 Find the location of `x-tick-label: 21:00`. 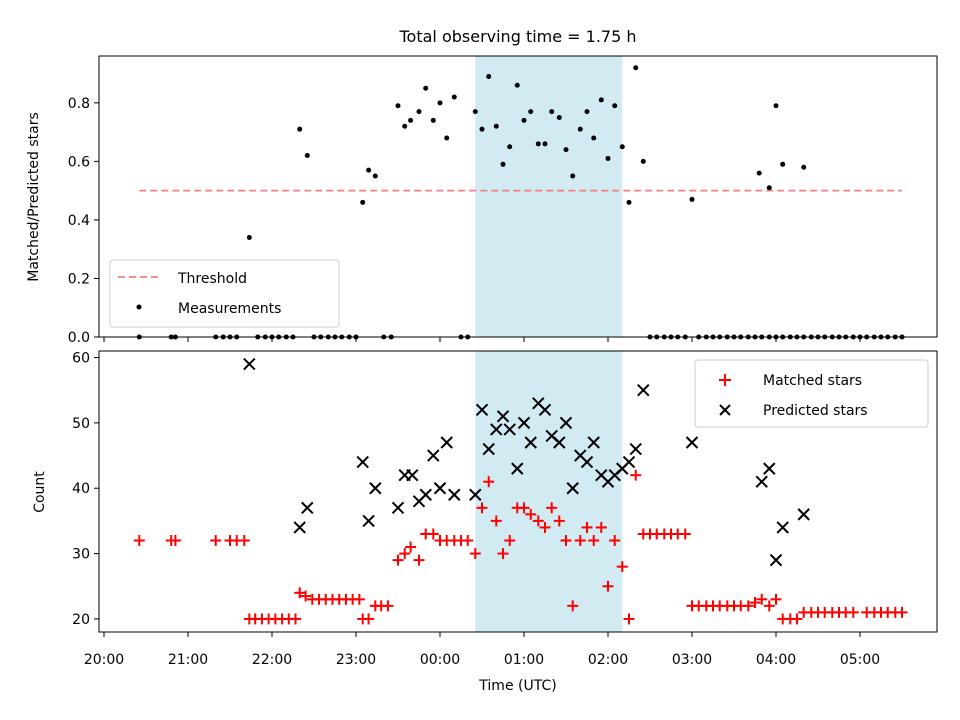

x-tick-label: 21:00 is located at coordinates (188, 660).